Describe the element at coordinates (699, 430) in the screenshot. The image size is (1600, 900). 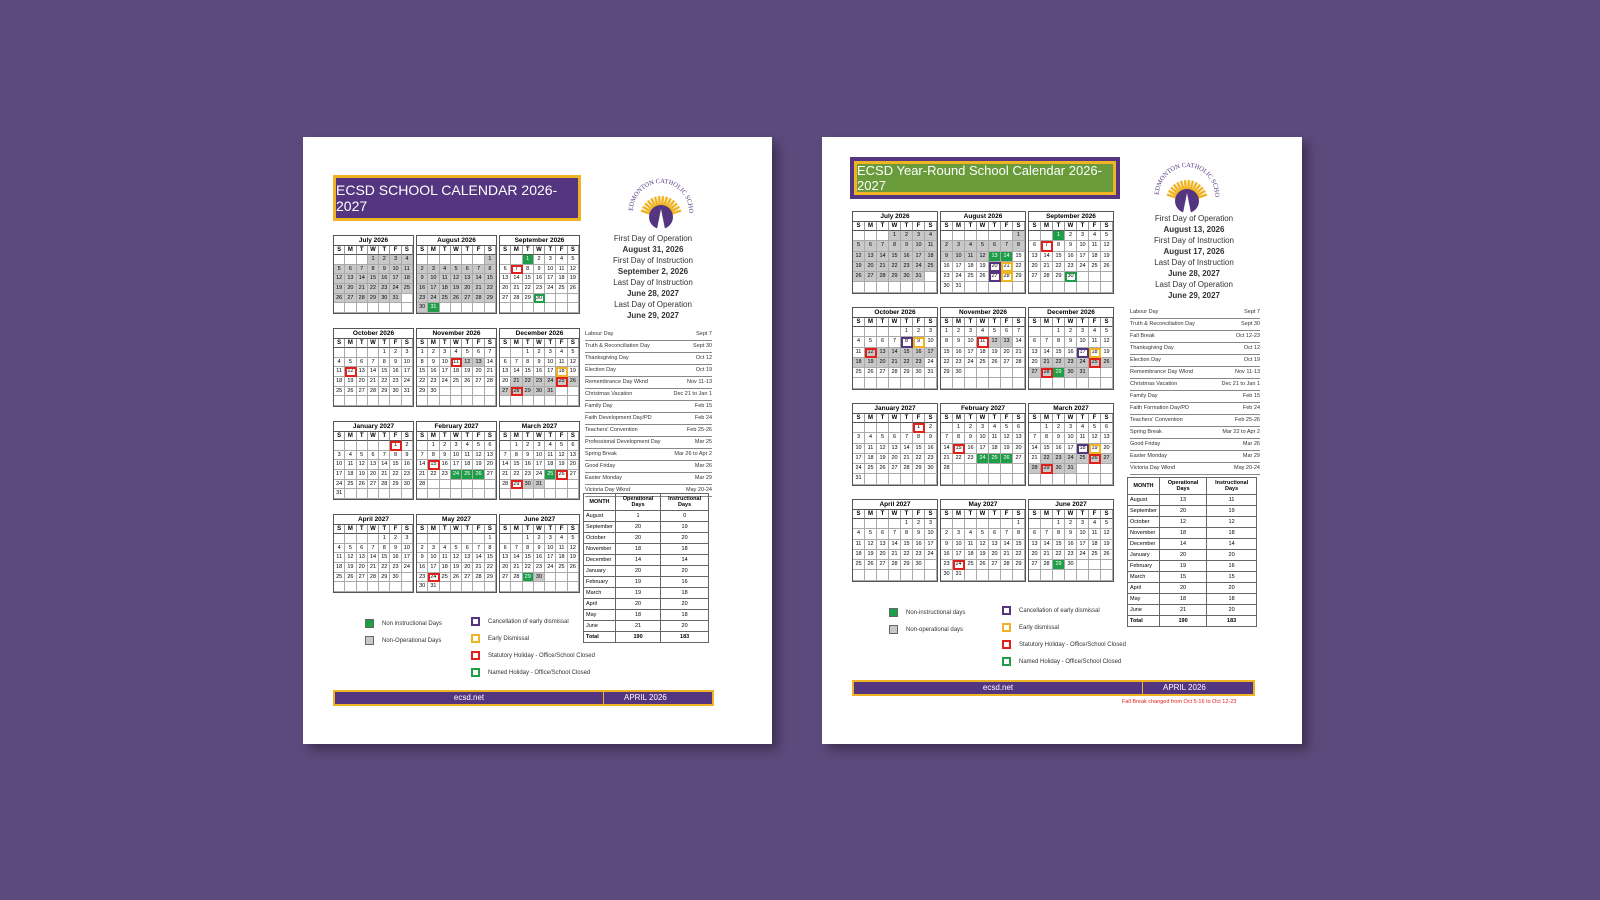
I see `holiday-date: Feb 25-26` at that location.